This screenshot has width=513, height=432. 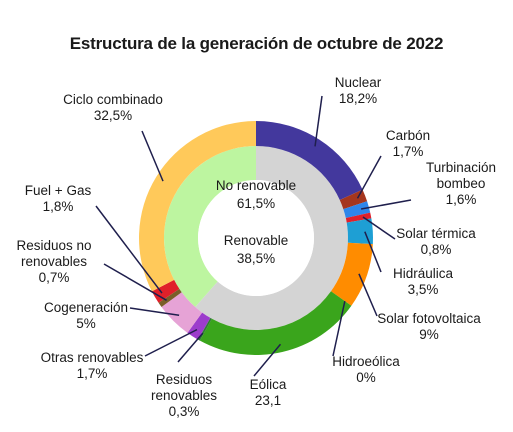 What do you see at coordinates (268, 384) in the screenshot?
I see `label-eolica: Eólica` at bounding box center [268, 384].